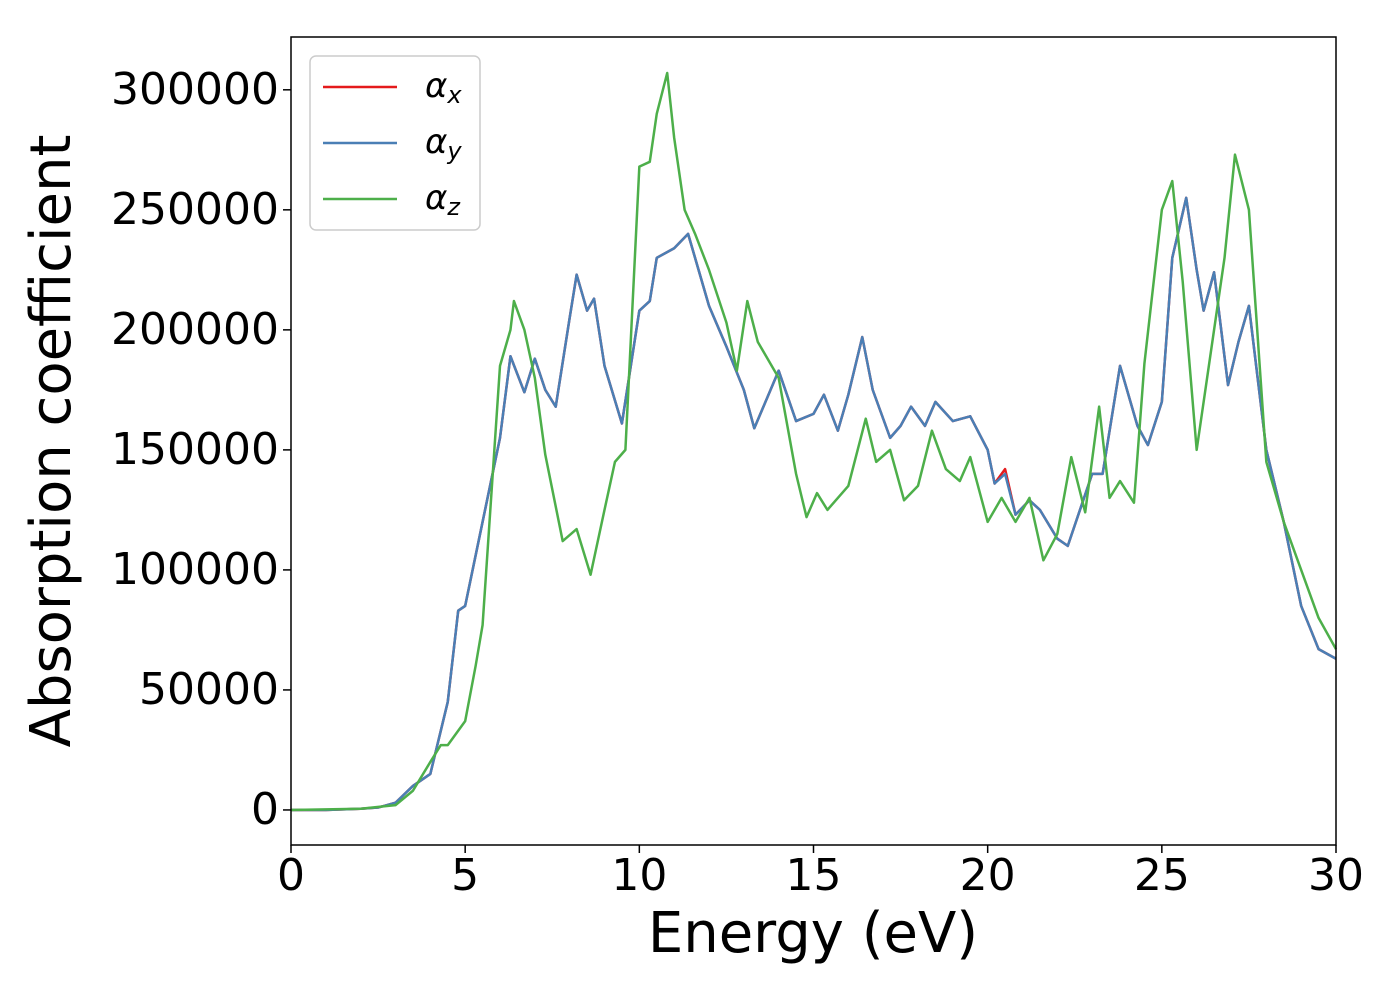 The height and width of the screenshot is (1000, 1400). Describe the element at coordinates (443, 200) in the screenshot. I see `legend-label: αz` at that location.